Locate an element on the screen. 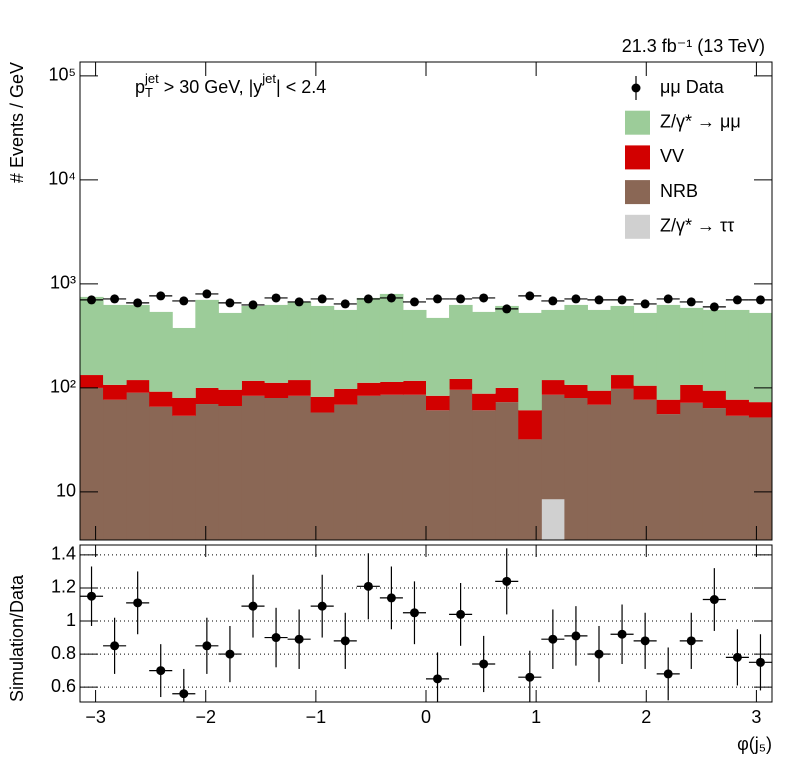 The height and width of the screenshot is (772, 796). legend-label: Z/γ* → μμ is located at coordinates (700, 121).